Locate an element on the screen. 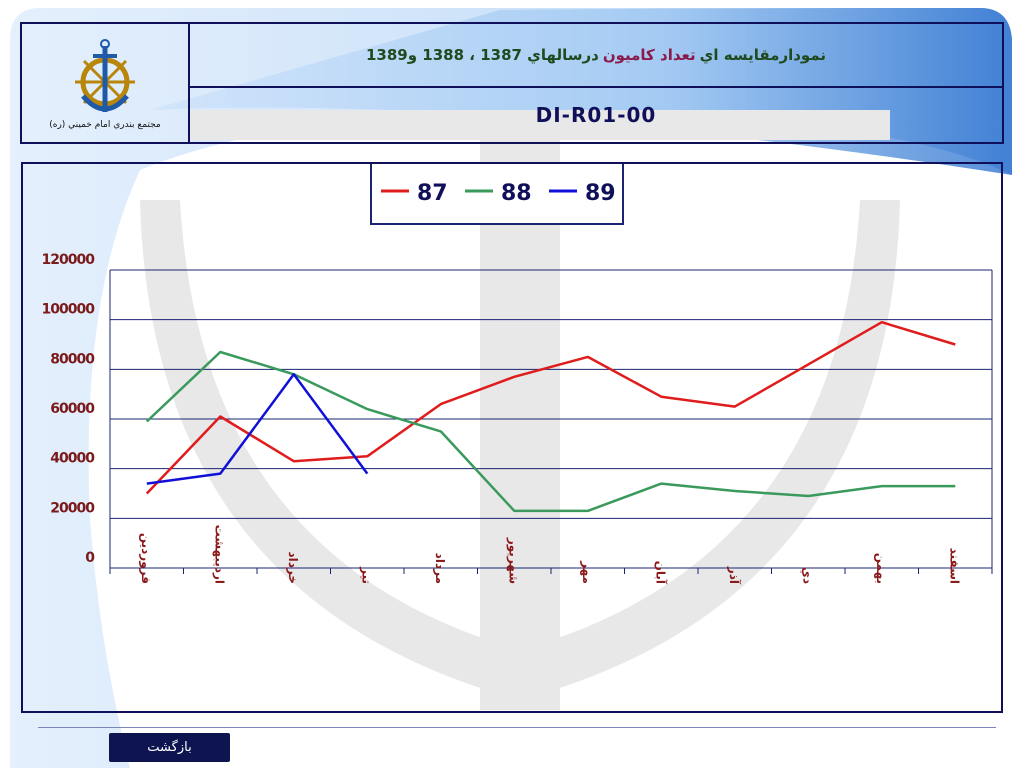  y-tick-label: 120000 is located at coordinates (69, 260).